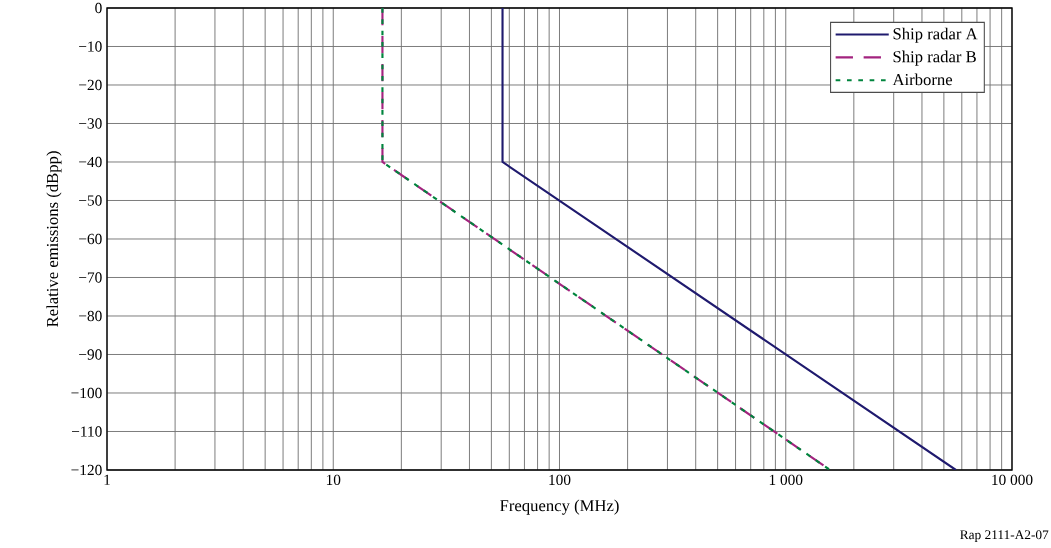 The width and height of the screenshot is (1051, 548). I want to click on y-axis-title: Relative emissions (dBpp), so click(54, 239).